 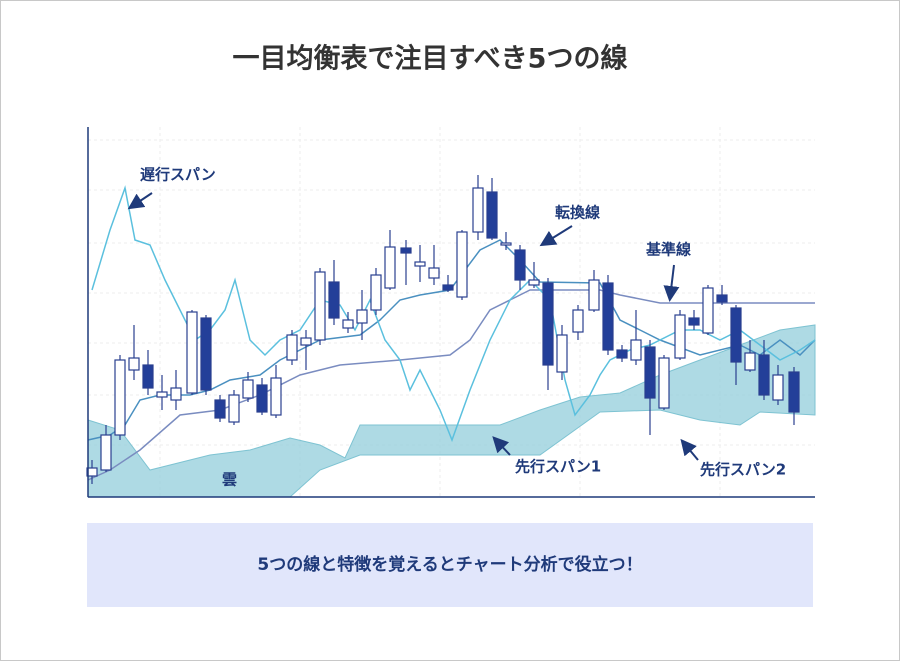 What do you see at coordinates (743, 470) in the screenshot?
I see `label: 先行スパン2` at bounding box center [743, 470].